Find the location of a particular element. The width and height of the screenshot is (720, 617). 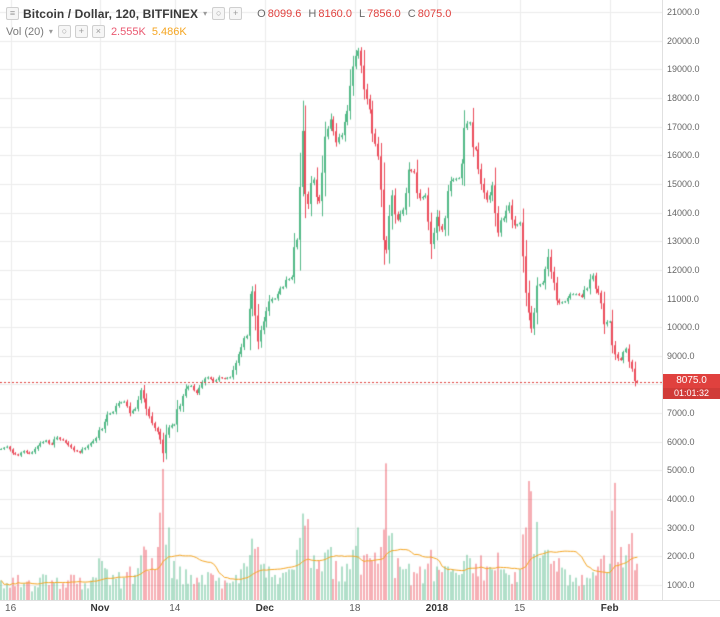

time-tick-label: 2018 is located at coordinates (437, 608).